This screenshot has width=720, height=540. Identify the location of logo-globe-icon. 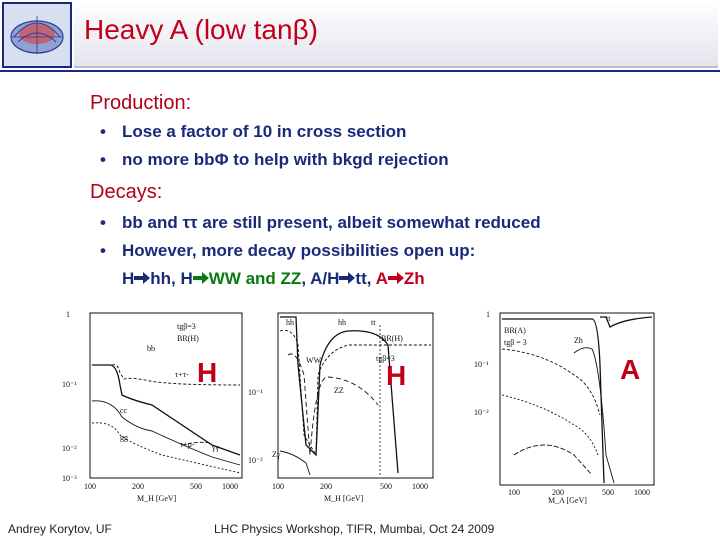
(37, 35).